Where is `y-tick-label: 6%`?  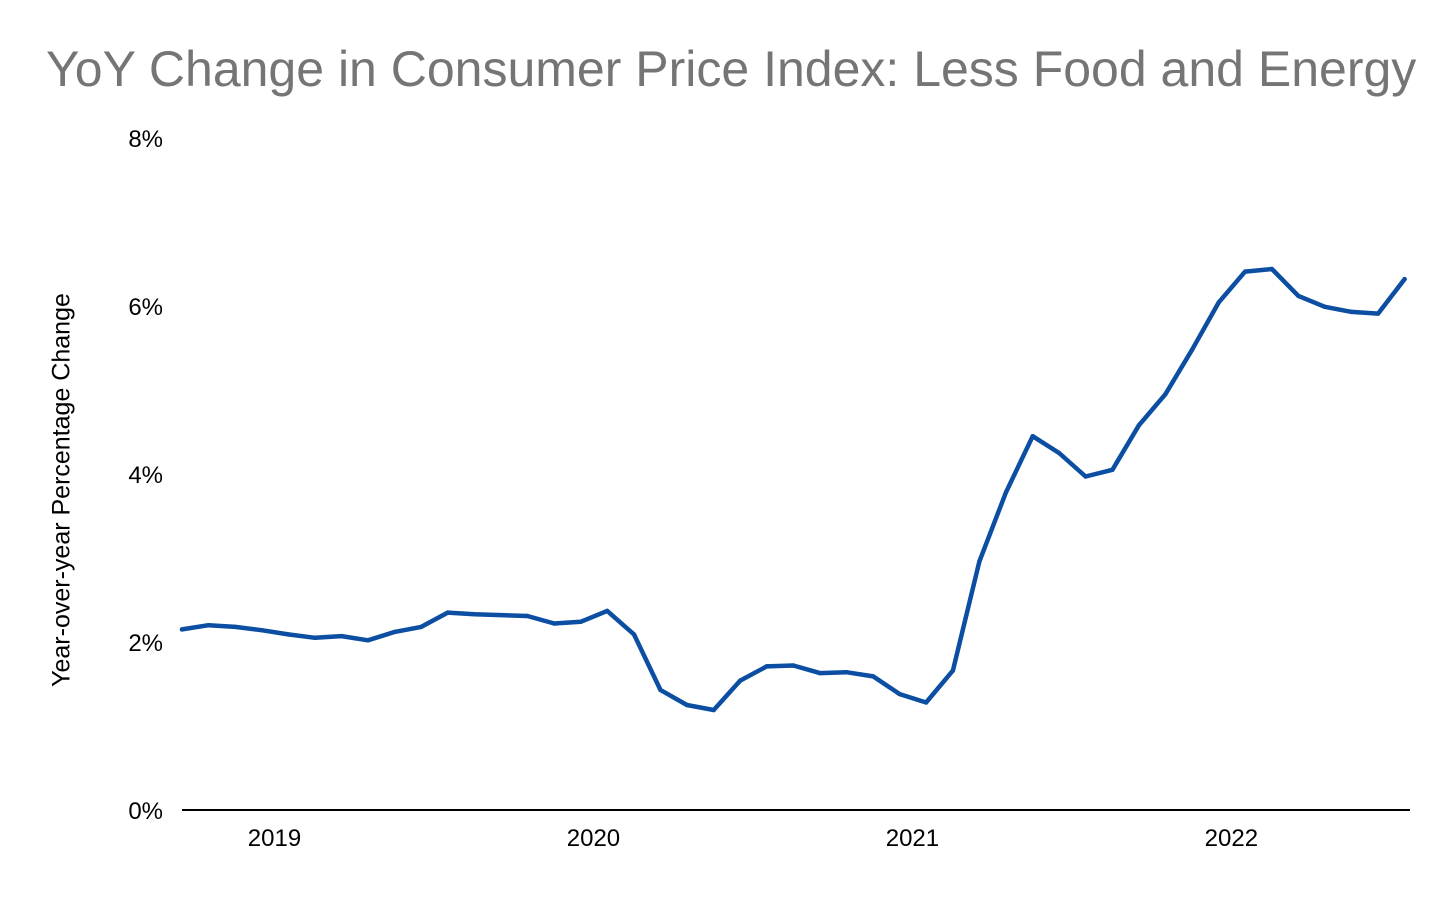
y-tick-label: 6% is located at coordinates (145, 307).